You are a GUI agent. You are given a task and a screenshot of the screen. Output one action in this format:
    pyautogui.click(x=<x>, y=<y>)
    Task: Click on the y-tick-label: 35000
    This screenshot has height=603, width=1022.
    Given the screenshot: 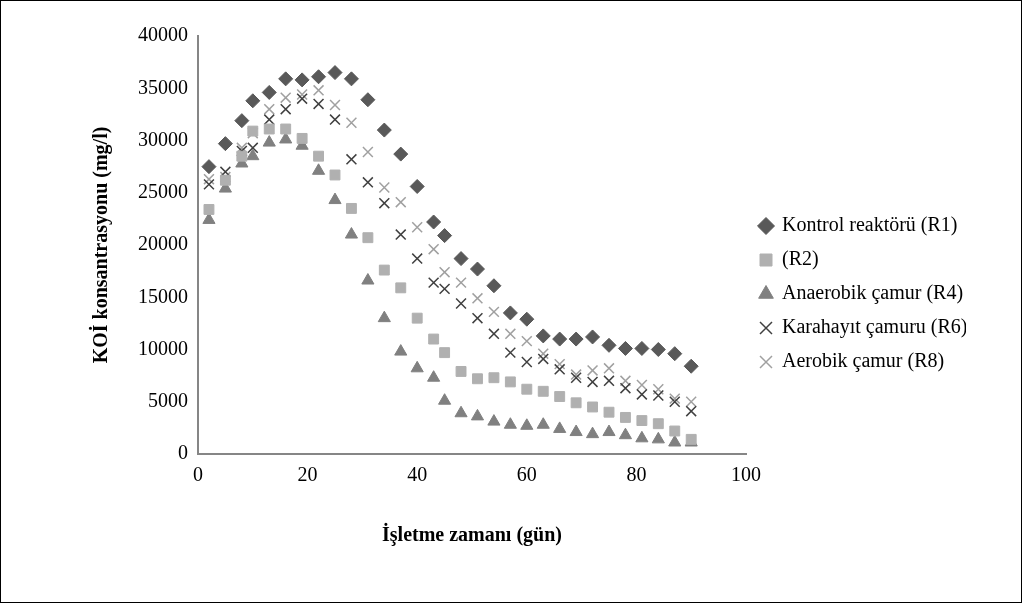 What is the action you would take?
    pyautogui.click(x=163, y=86)
    